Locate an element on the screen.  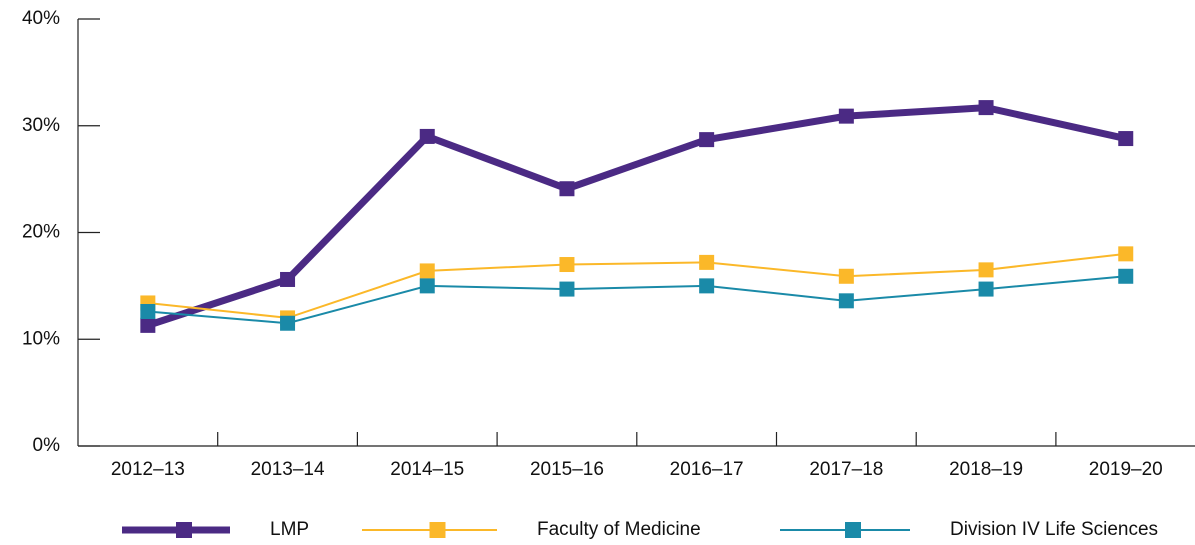
y-tick-label: 10% is located at coordinates (41, 338).